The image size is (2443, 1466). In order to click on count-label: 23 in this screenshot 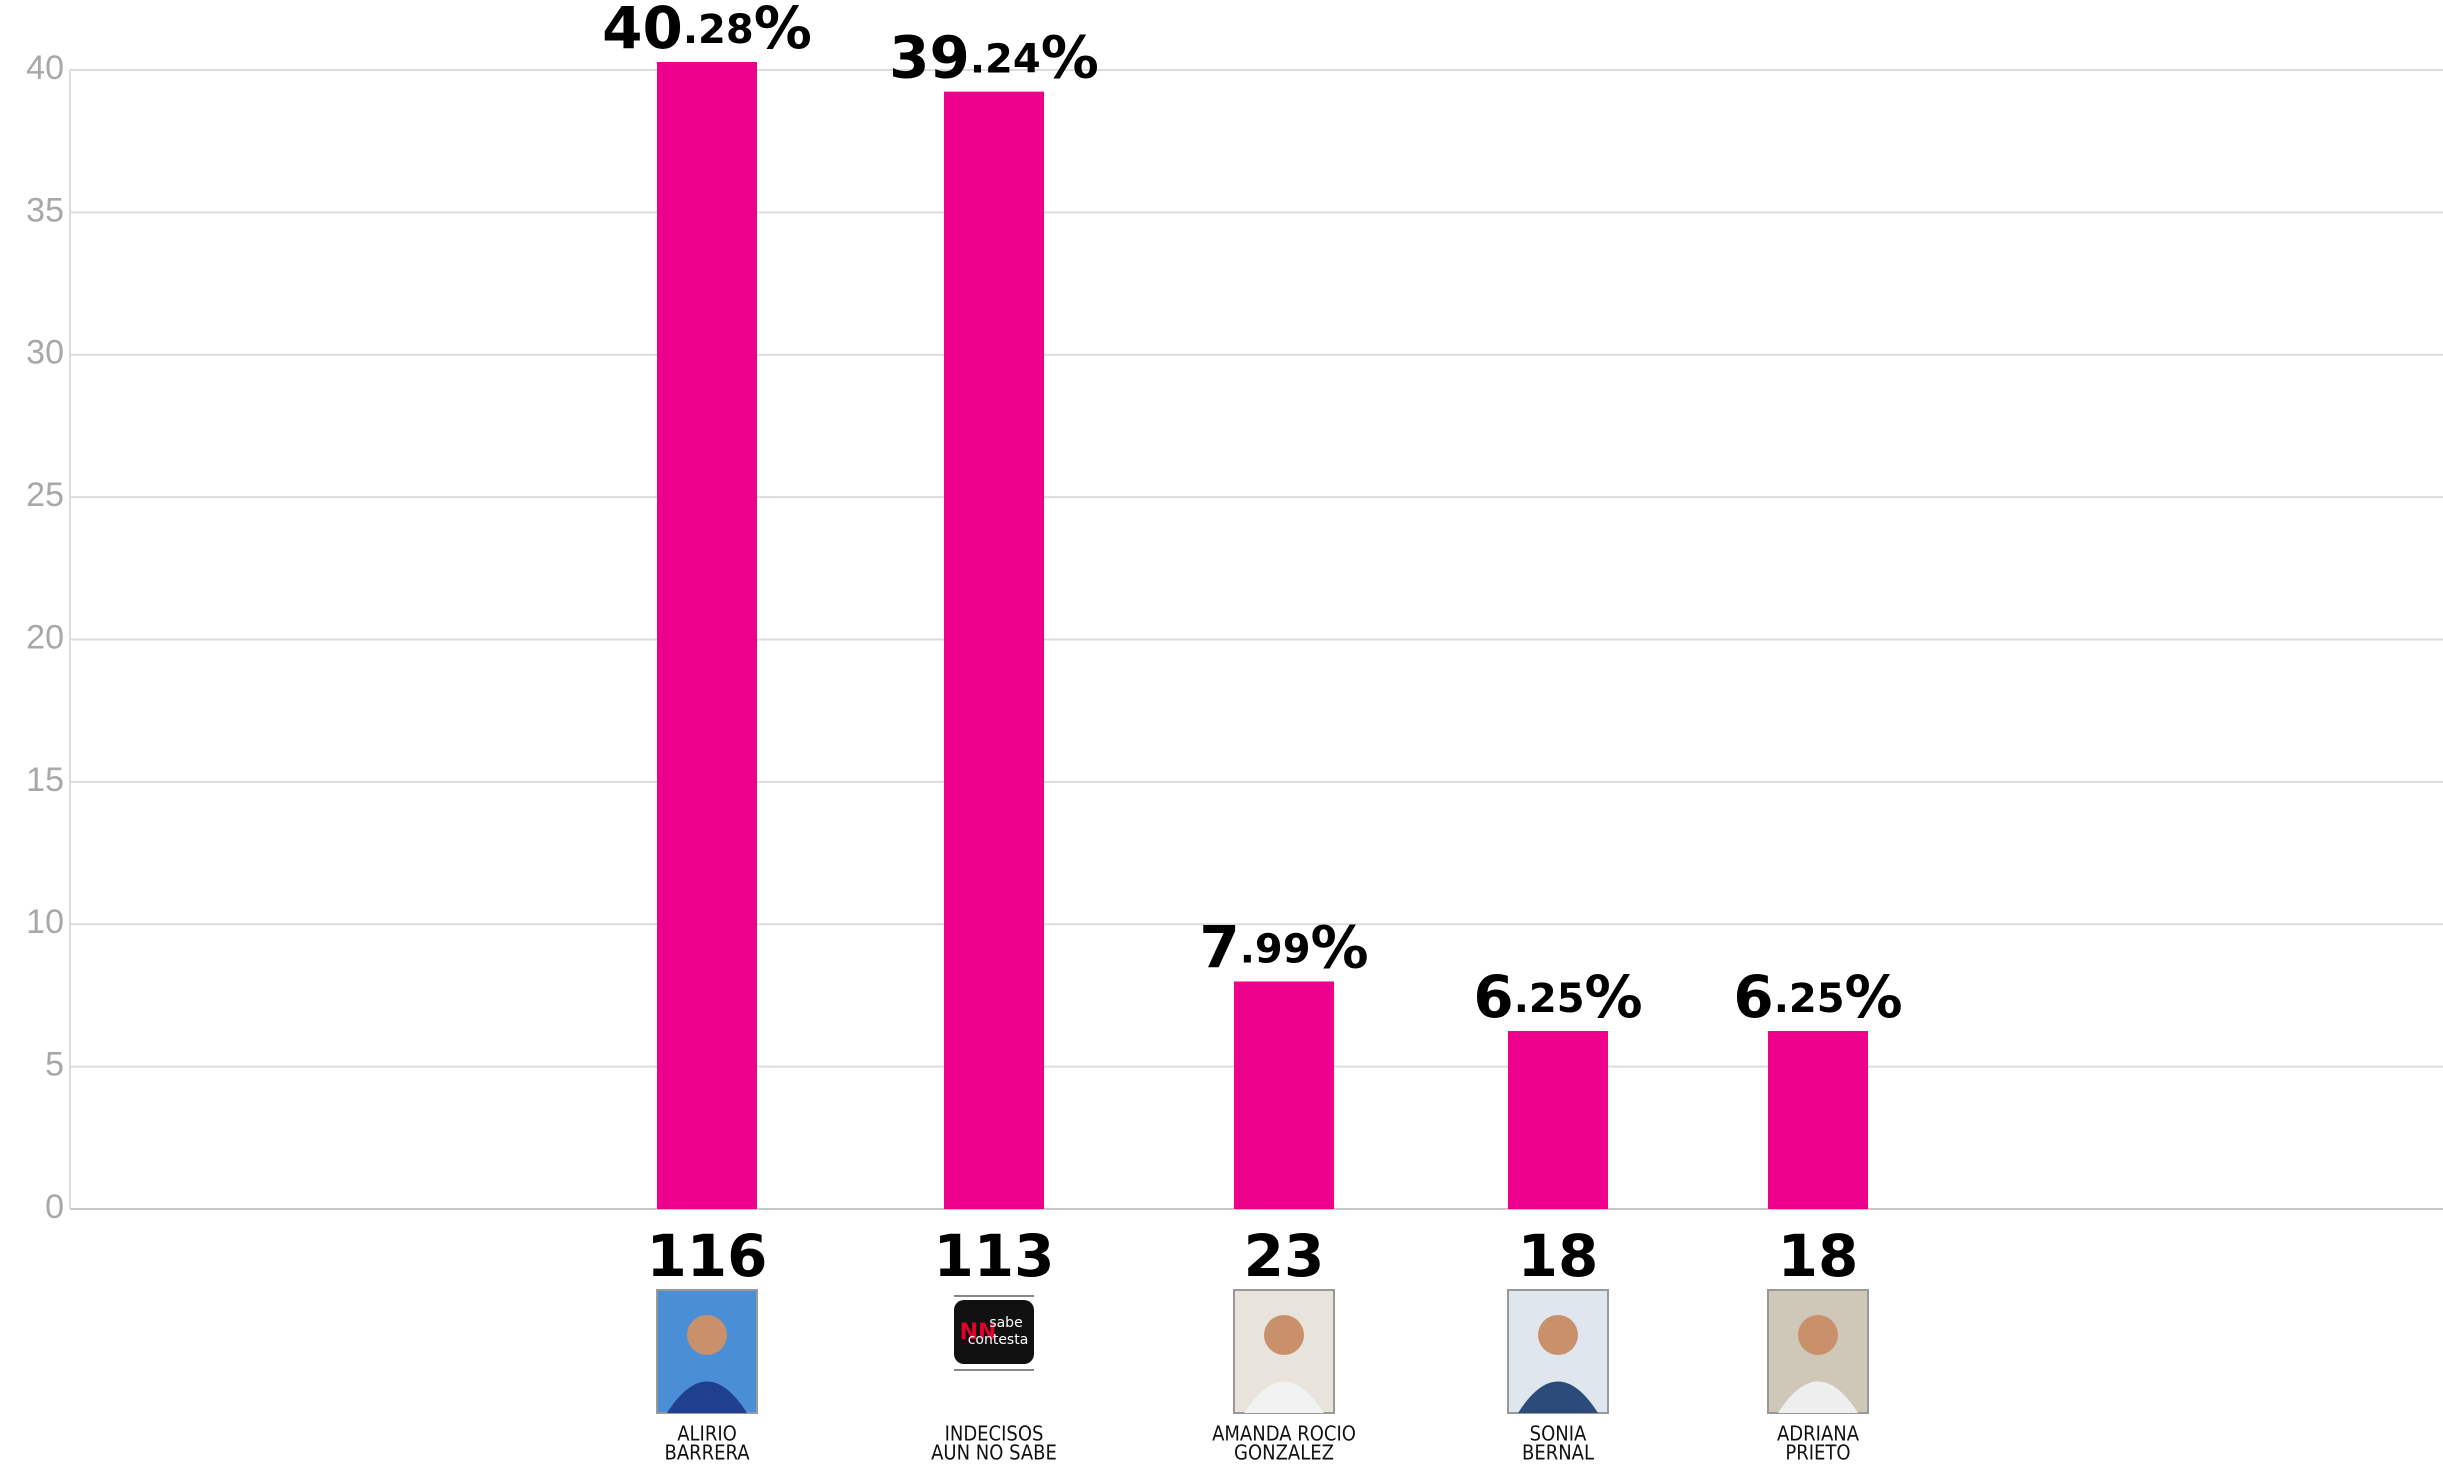, I will do `click(1284, 1256)`.